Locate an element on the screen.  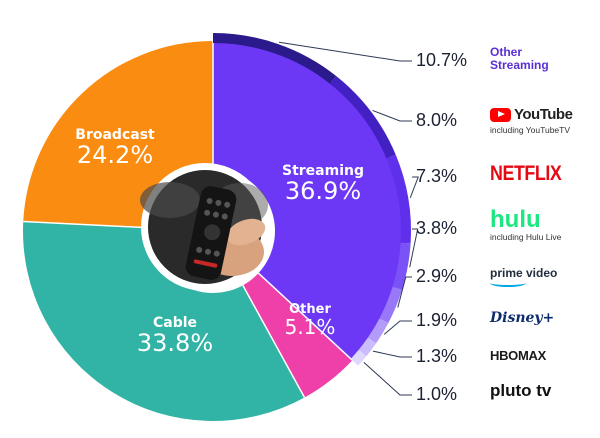
brand-pluto-tv: pluto tv is located at coordinates (520, 391).